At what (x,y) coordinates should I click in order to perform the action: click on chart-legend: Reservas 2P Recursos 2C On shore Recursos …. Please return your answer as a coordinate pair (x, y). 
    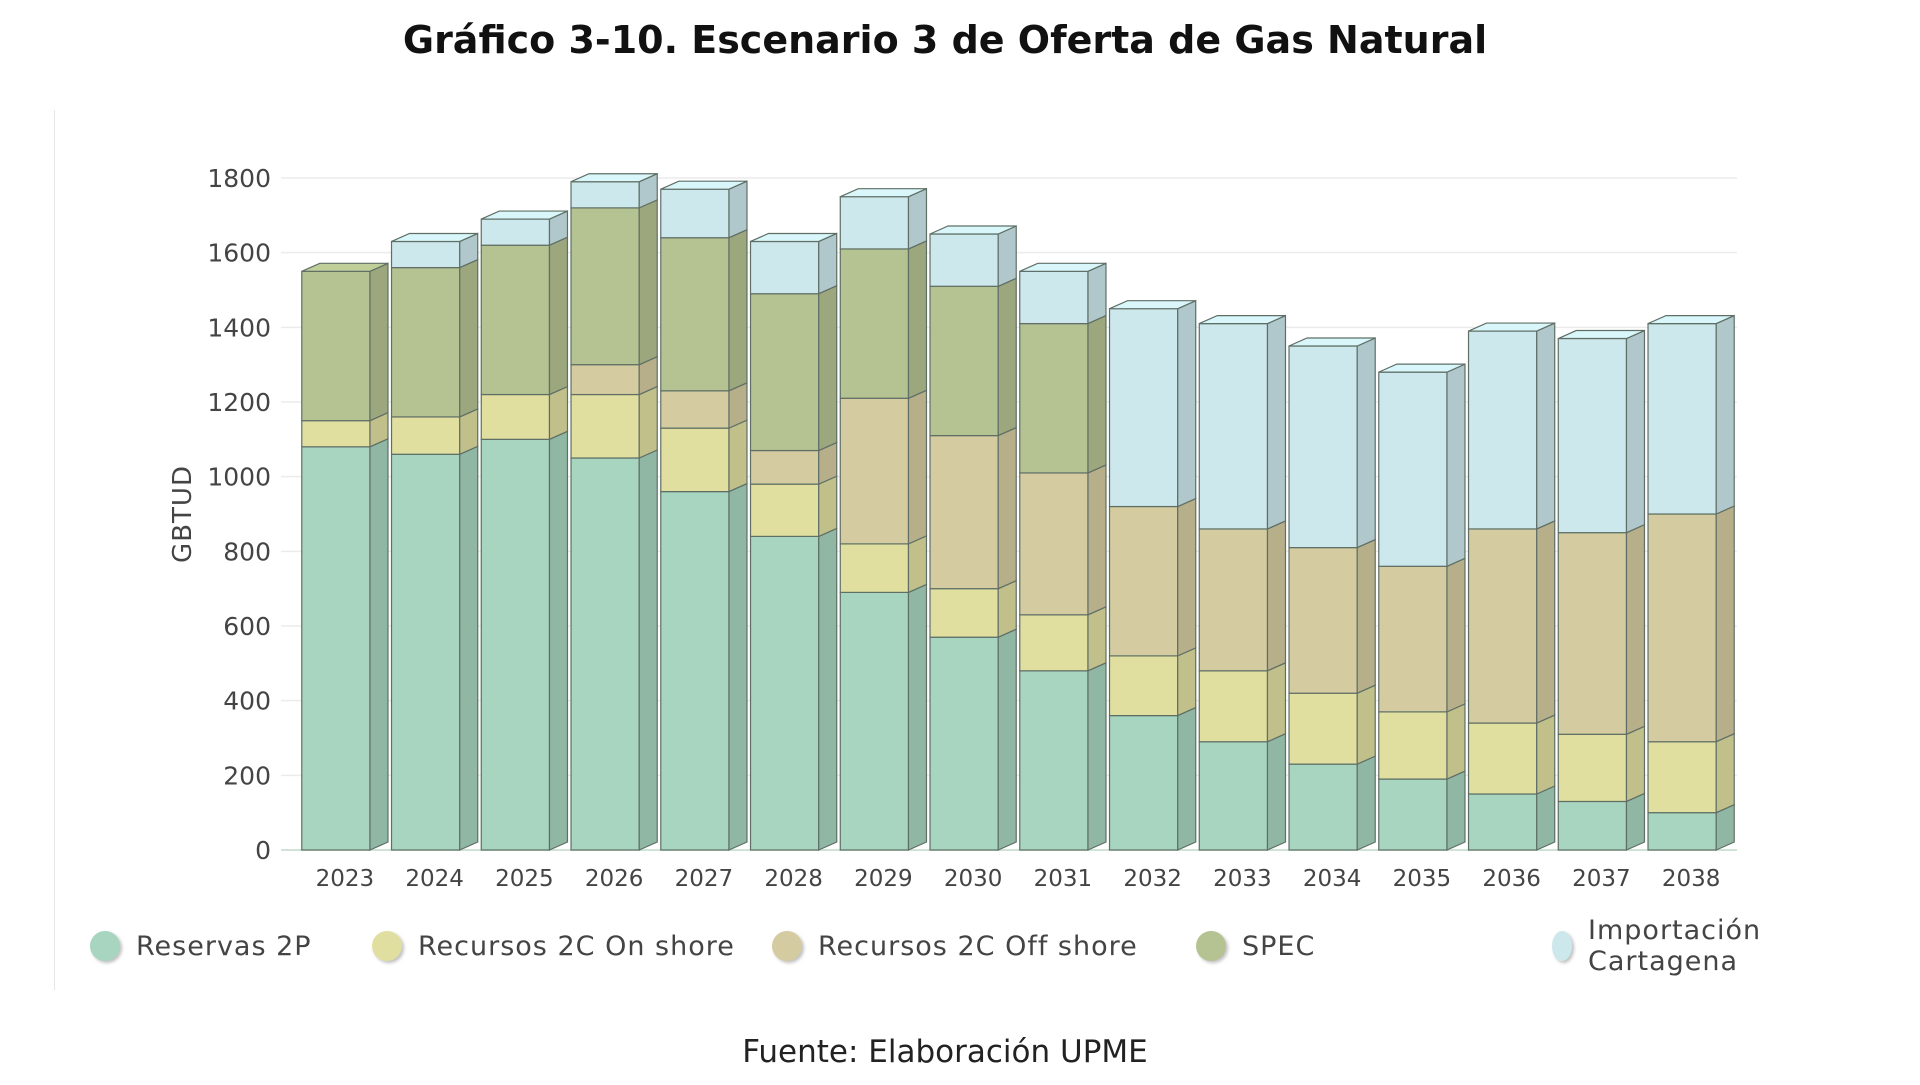
    Looking at the image, I should click on (950, 946).